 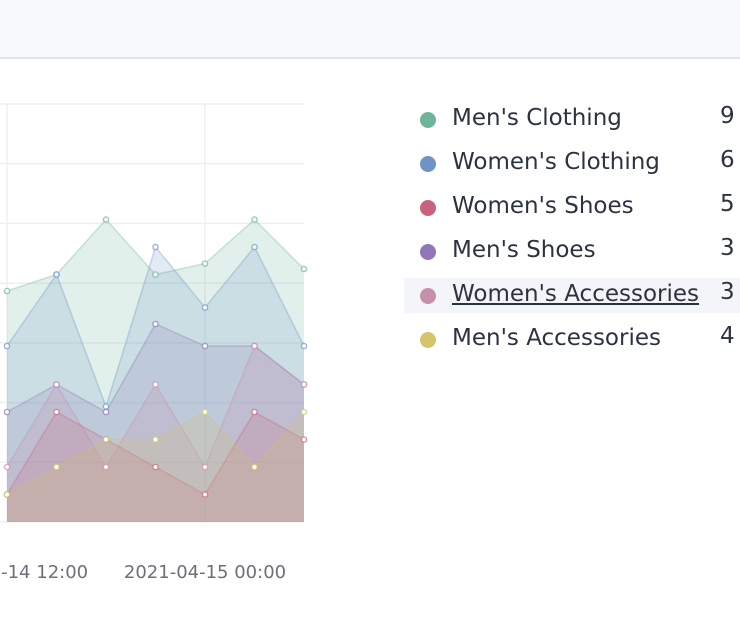 I want to click on legend-label: Women's Clothing, so click(x=556, y=162).